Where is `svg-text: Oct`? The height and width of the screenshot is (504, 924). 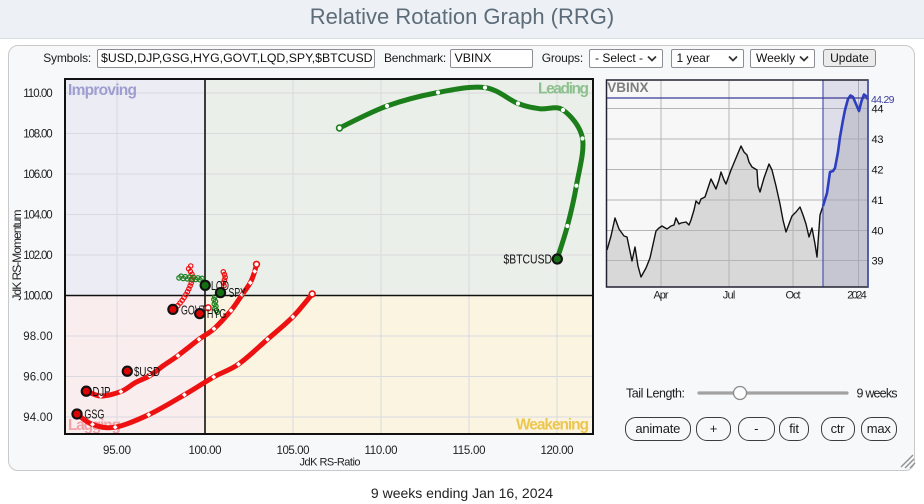
svg-text: Oct is located at coordinates (793, 296).